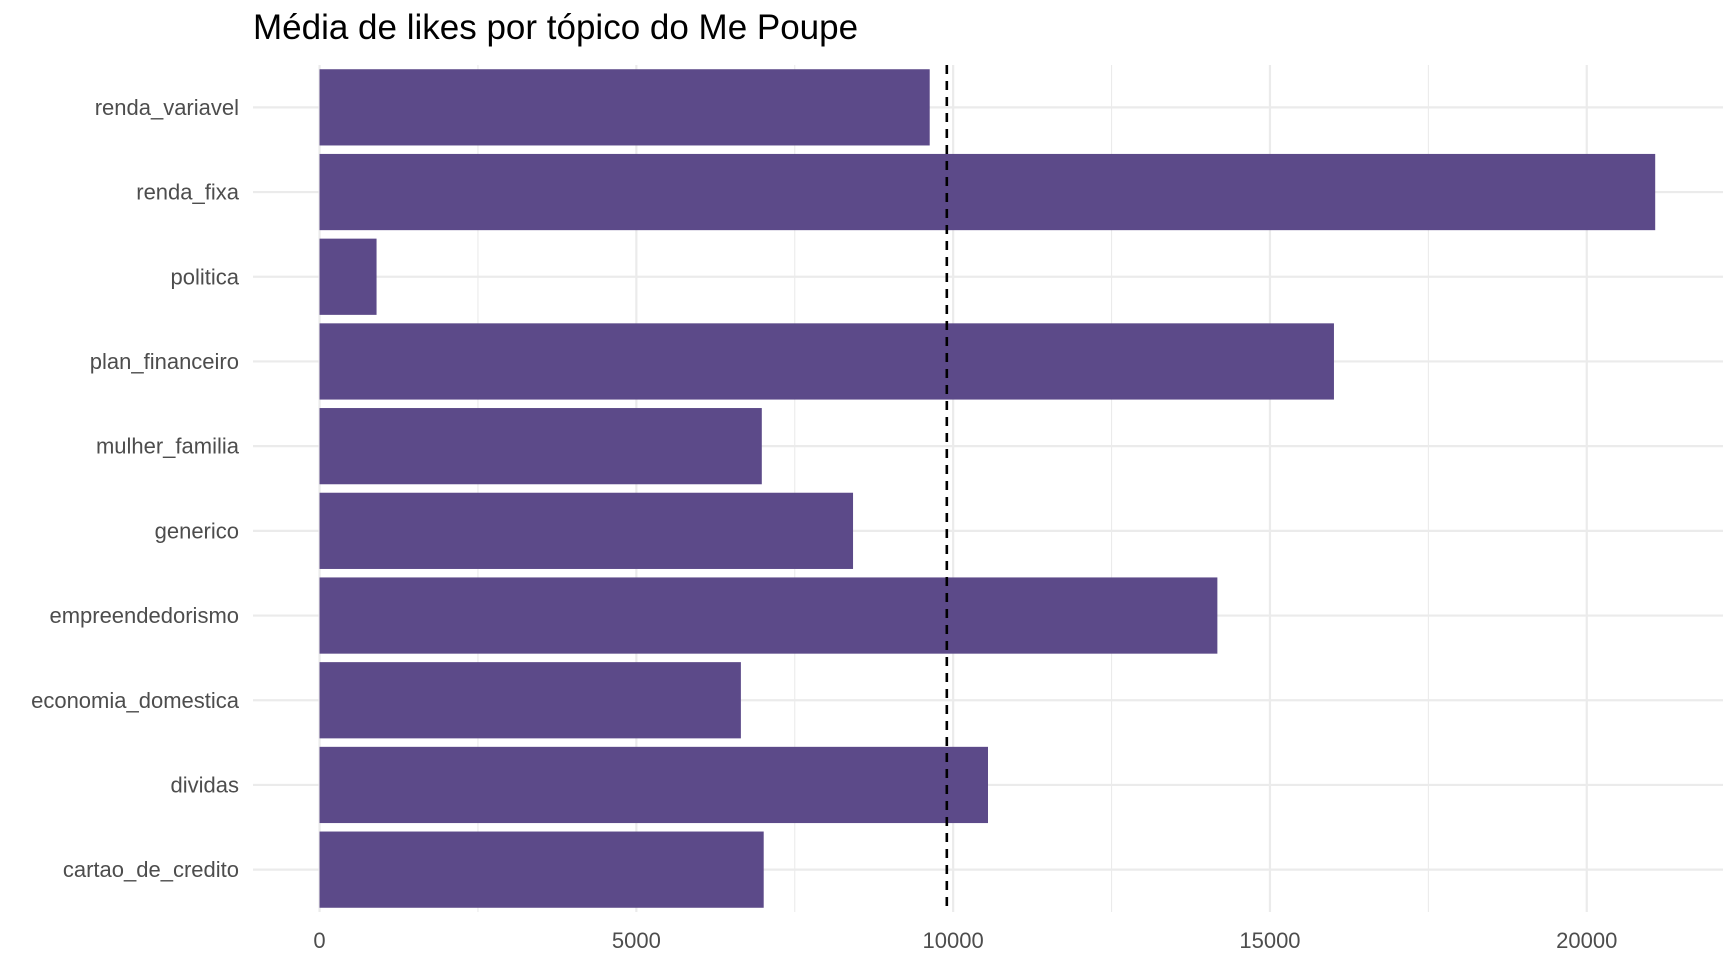  What do you see at coordinates (586, 530) in the screenshot?
I see `bar-generico` at bounding box center [586, 530].